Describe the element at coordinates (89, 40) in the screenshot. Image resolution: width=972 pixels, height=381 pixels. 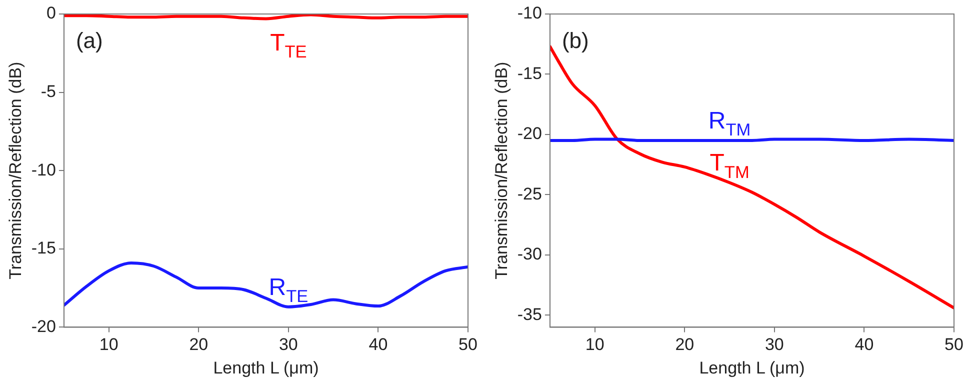
I see `annotation: (a)` at that location.